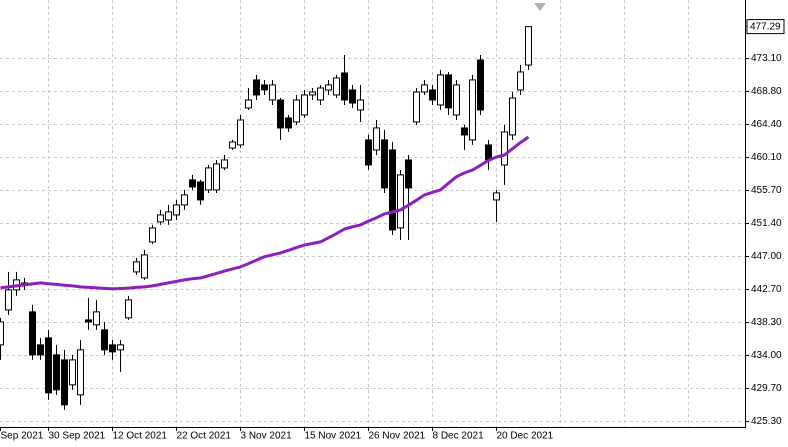 The height and width of the screenshot is (447, 788). What do you see at coordinates (140, 436) in the screenshot?
I see `x-tick-label: 12 Oct 2021` at bounding box center [140, 436].